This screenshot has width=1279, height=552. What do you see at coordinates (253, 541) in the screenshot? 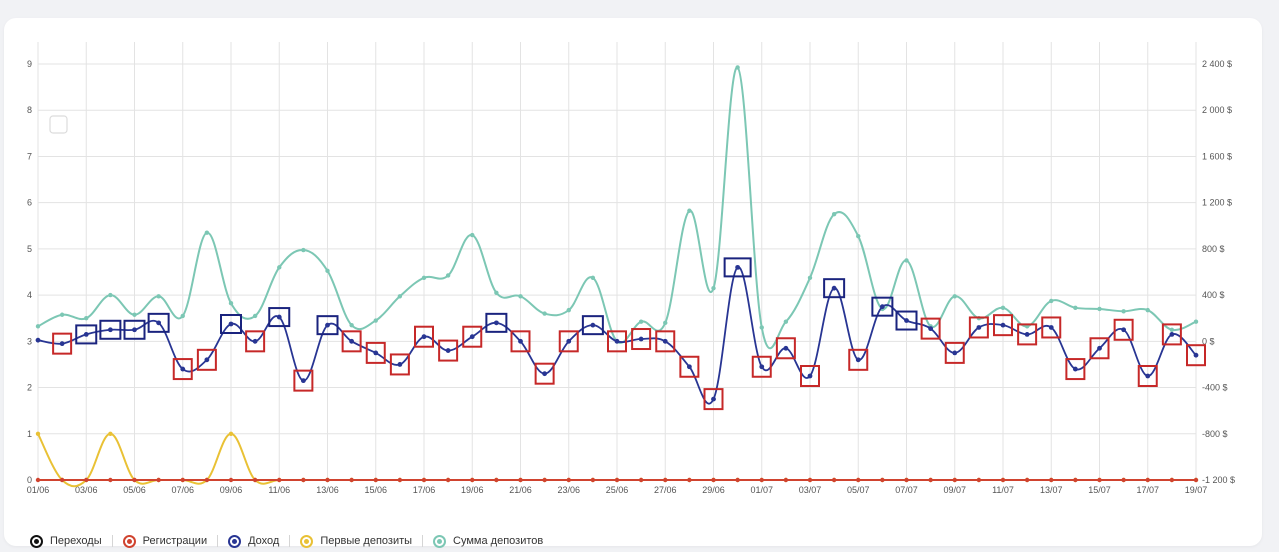
I see `legend-item-income: Доход` at bounding box center [253, 541].